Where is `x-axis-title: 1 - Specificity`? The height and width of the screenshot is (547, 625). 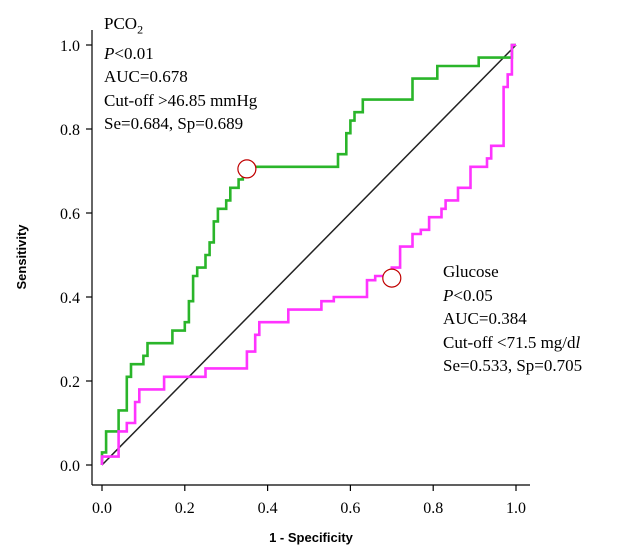
x-axis-title: 1 - Specificity is located at coordinates (311, 537).